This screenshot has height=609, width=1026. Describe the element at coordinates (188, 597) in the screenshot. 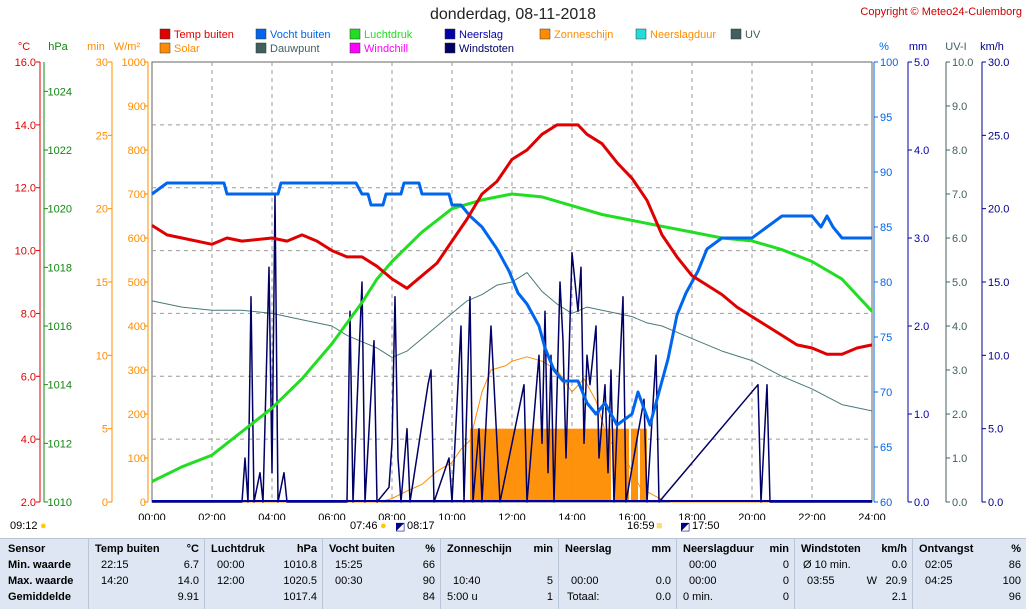

I see `temp-avg-value: 9.91` at that location.